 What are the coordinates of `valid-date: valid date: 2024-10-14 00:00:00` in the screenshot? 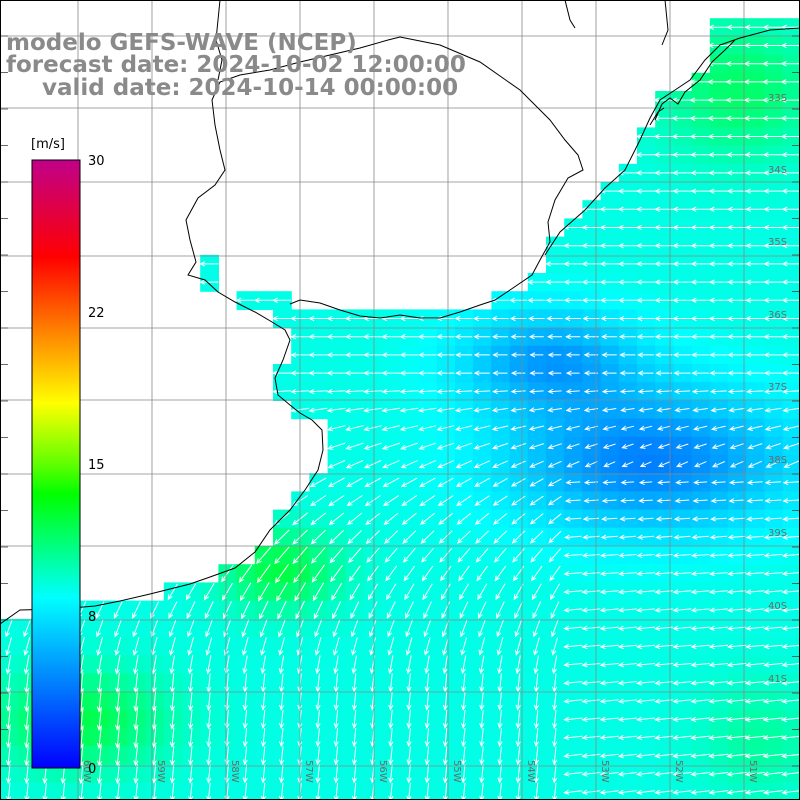 It's located at (250, 88).